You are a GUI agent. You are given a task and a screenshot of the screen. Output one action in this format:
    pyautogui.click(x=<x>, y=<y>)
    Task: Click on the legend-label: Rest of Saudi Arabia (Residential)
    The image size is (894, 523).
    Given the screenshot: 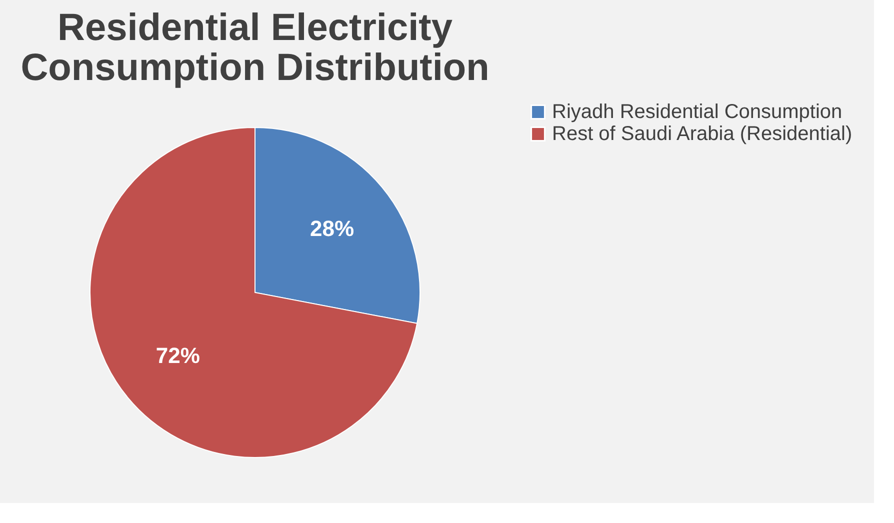 What is the action you would take?
    pyautogui.click(x=702, y=134)
    